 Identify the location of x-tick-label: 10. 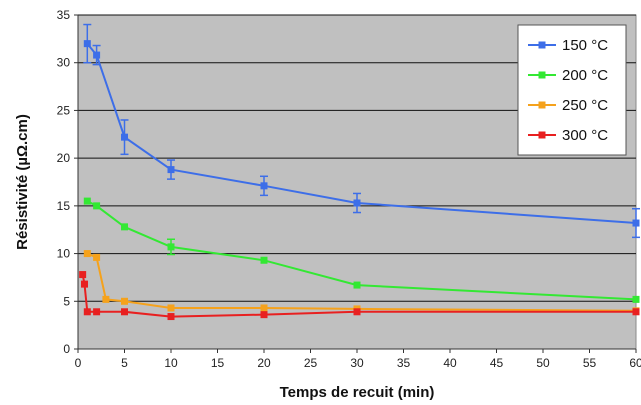
(171, 363).